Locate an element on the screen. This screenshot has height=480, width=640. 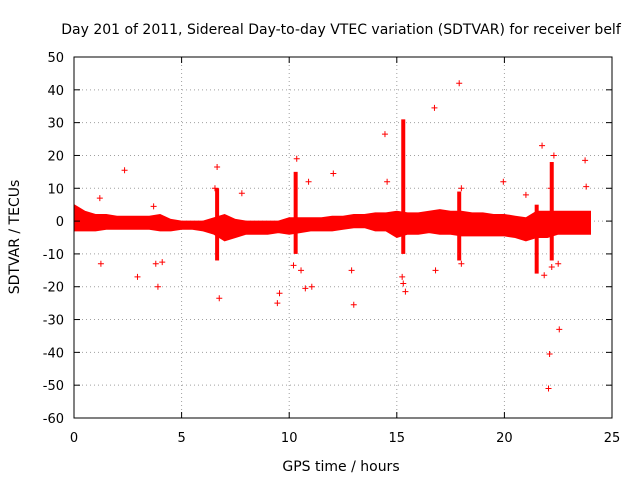
y-tick-label: -40 is located at coordinates (53, 353).